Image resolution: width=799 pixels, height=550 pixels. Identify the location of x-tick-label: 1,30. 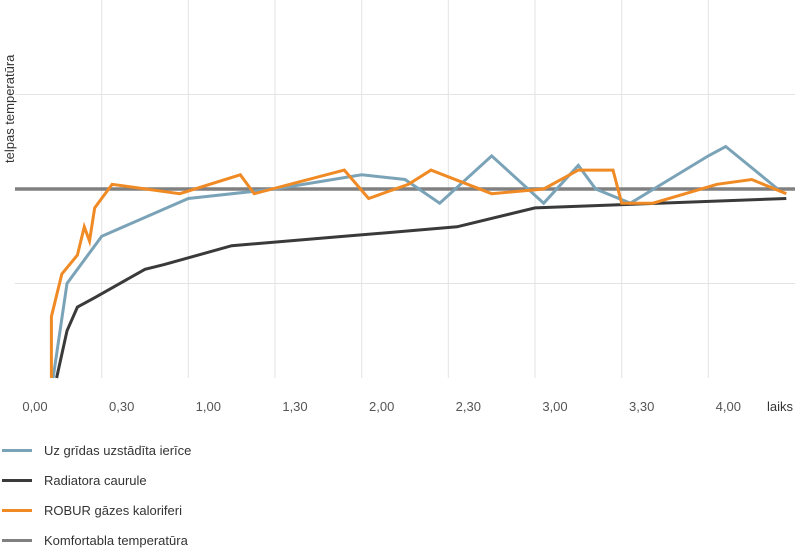
(294, 406).